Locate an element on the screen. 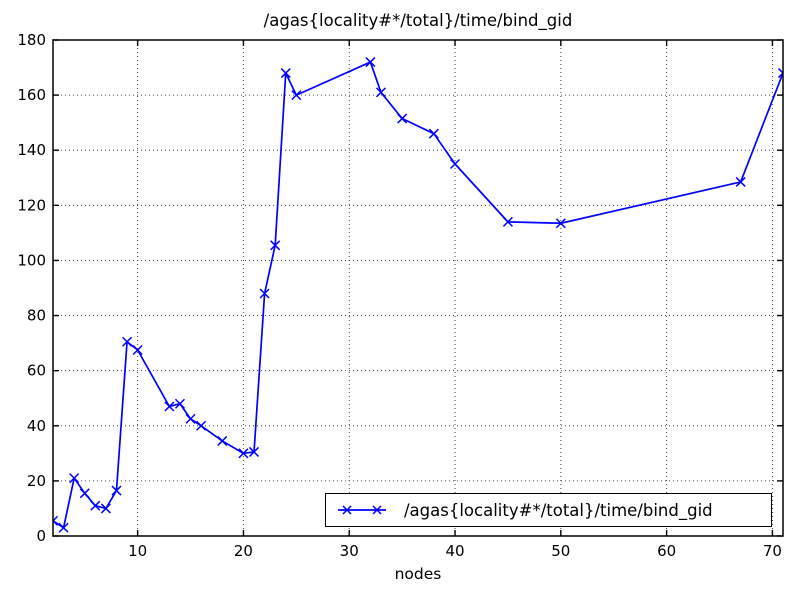  x-axis-label: nodes is located at coordinates (418, 574).